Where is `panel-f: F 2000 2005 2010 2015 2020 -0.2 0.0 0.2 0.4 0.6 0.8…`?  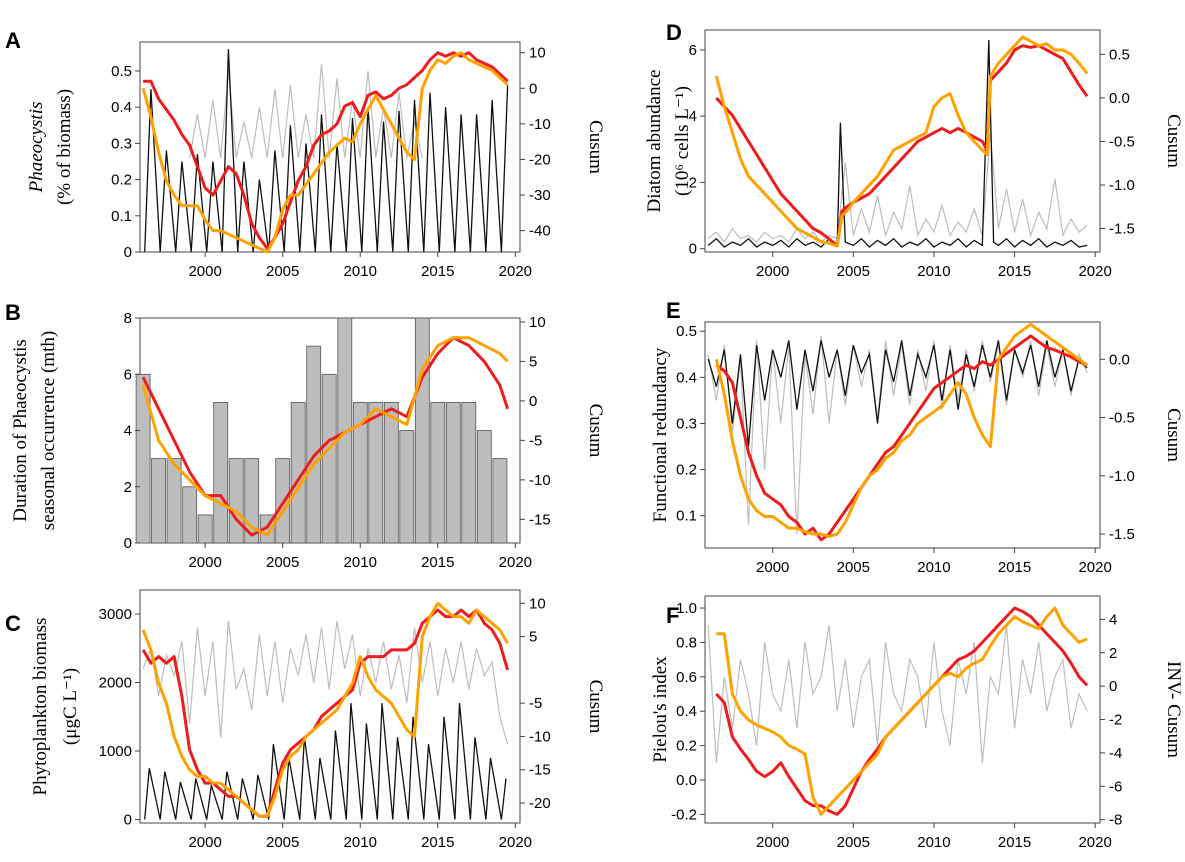 panel-f: F 2000 2005 2010 2015 2020 -0.2 0.0 0.2 0.4 0.6 0.8… is located at coordinates (917, 723).